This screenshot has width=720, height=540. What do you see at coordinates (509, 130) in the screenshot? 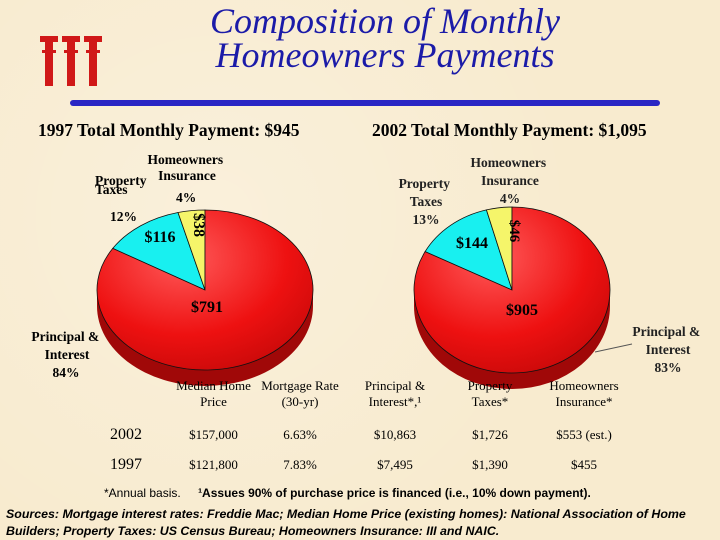
I see `chart-title-2002: 2002 Total Monthly Payment: $1,095` at bounding box center [509, 130].